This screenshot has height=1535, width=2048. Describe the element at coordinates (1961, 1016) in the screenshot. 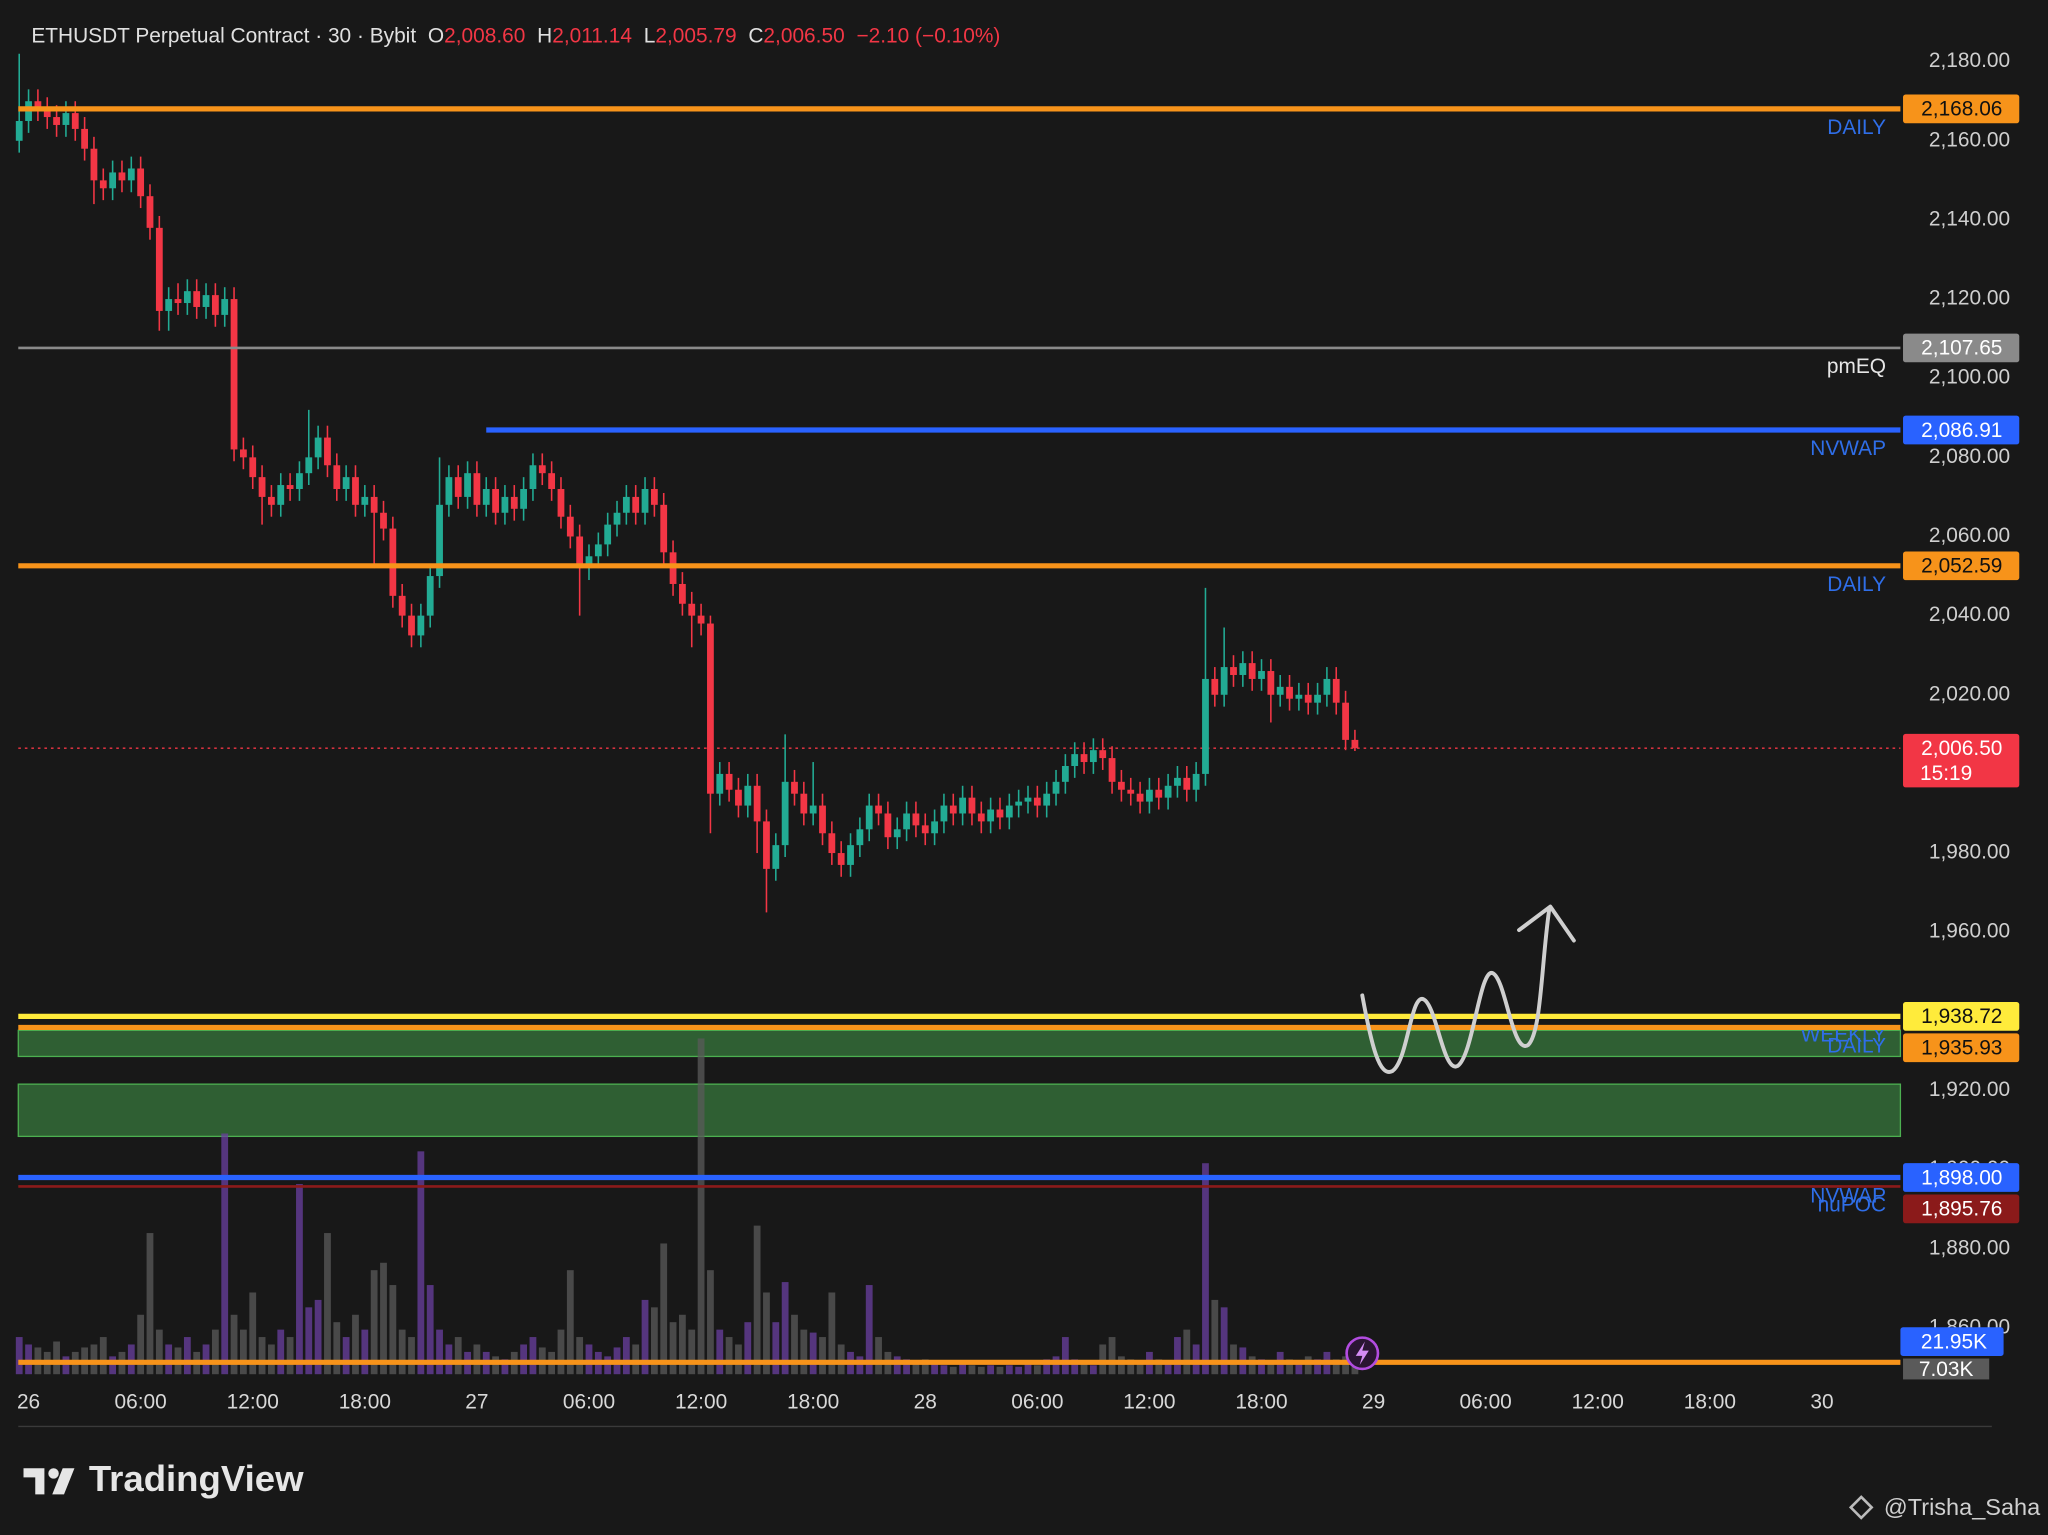

I see `level-tag-label: 1,938.72` at that location.